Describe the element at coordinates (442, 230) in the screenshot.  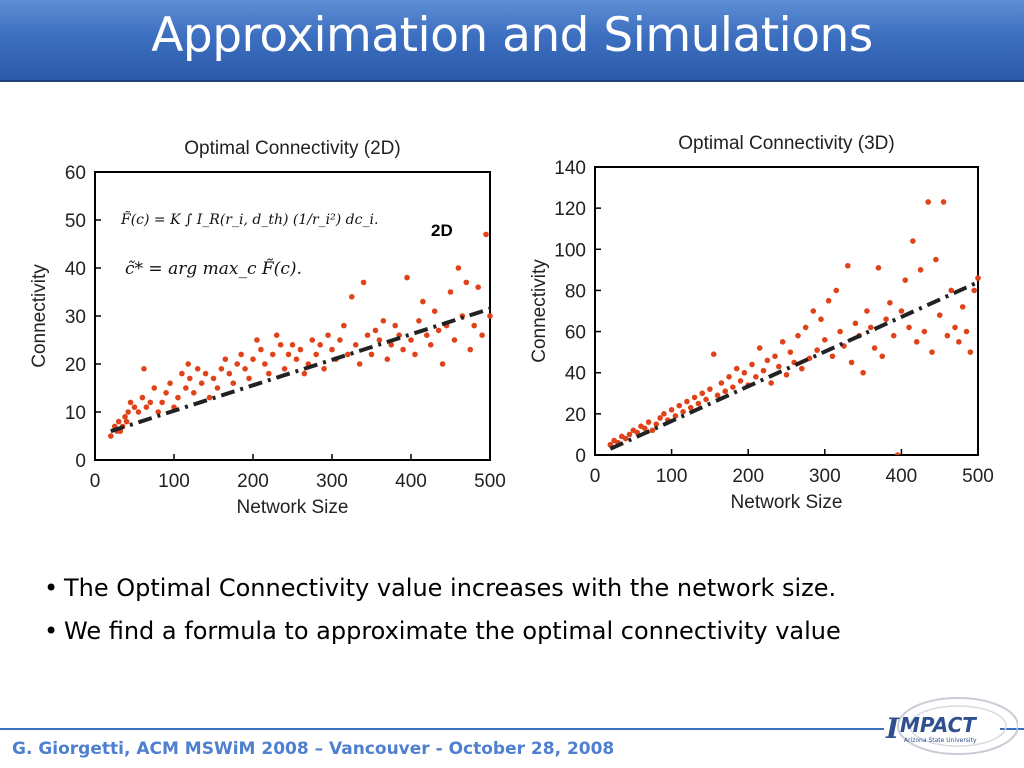
I see `annotation-2d: 2D` at that location.